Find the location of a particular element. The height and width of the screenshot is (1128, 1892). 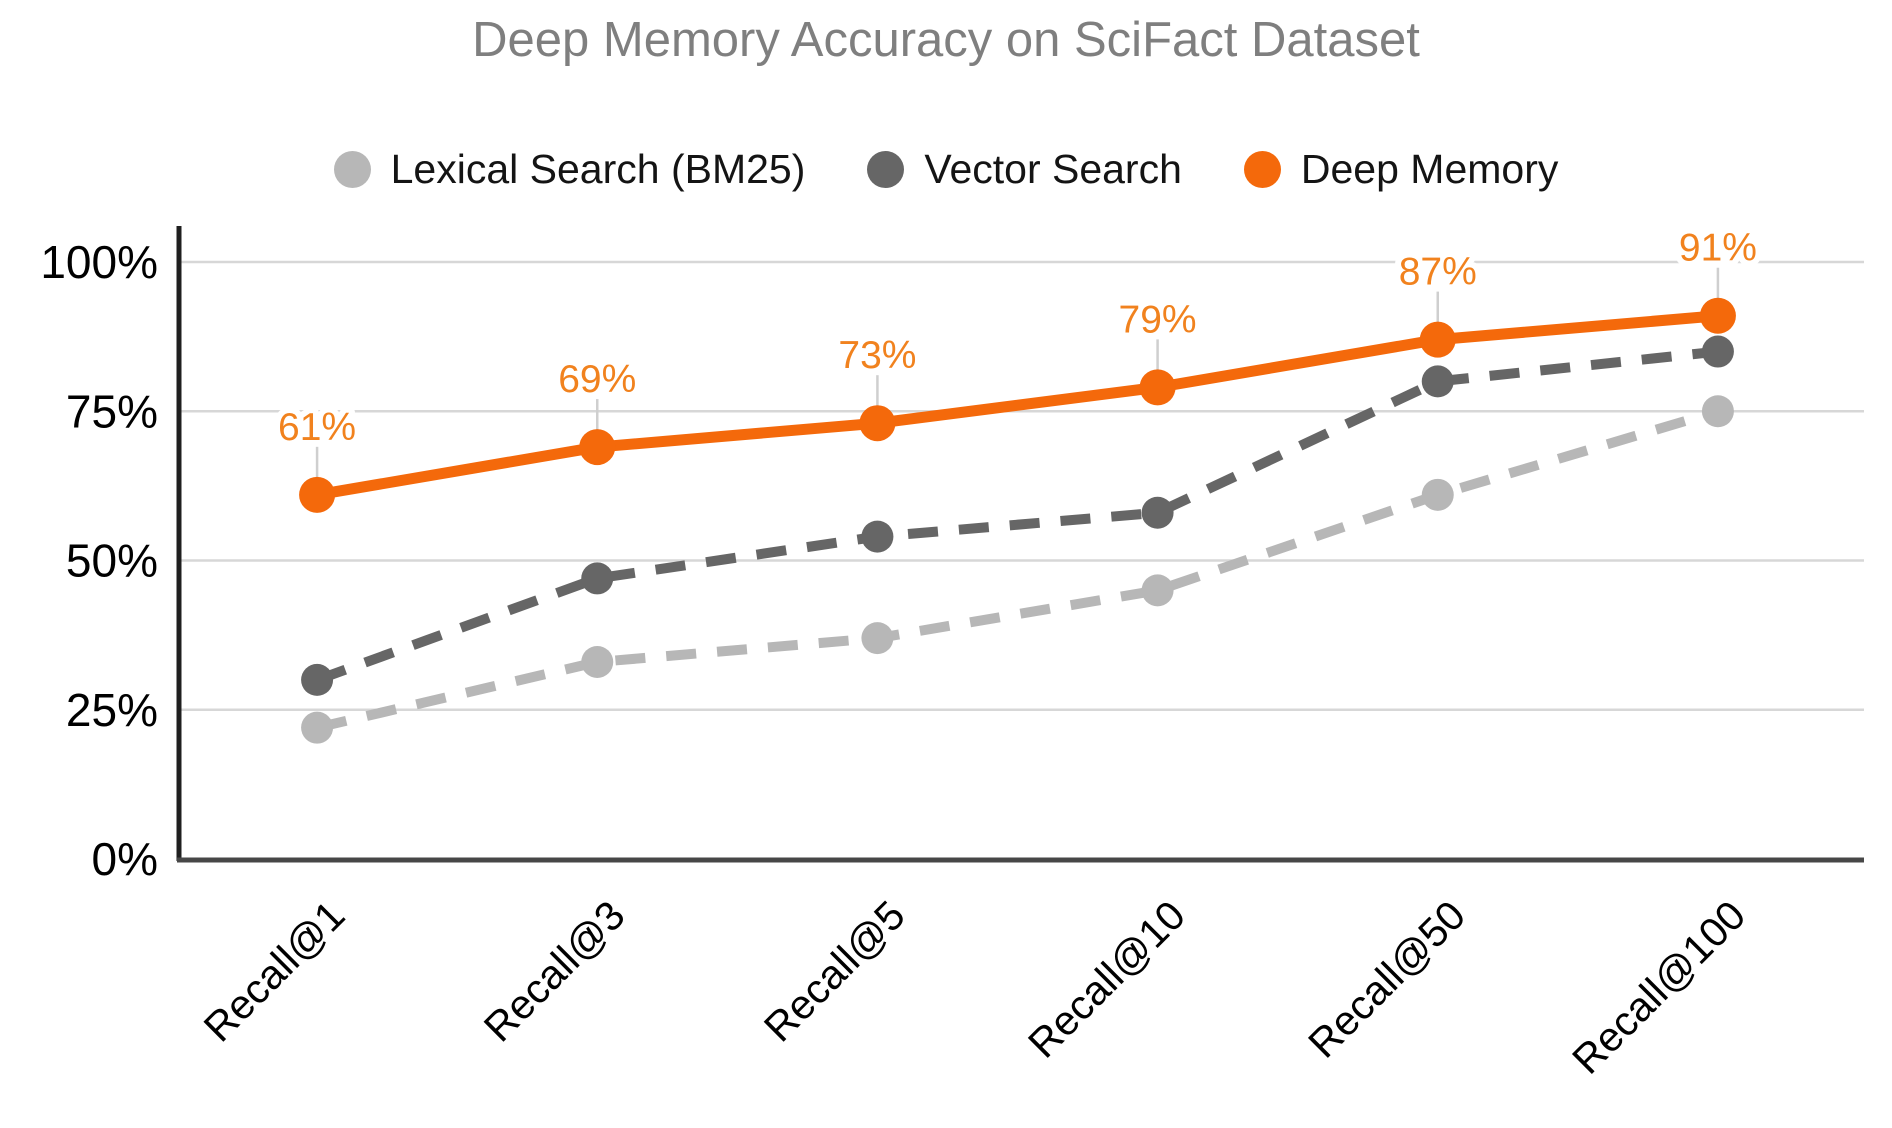

data-label: 73% is located at coordinates (877, 355).